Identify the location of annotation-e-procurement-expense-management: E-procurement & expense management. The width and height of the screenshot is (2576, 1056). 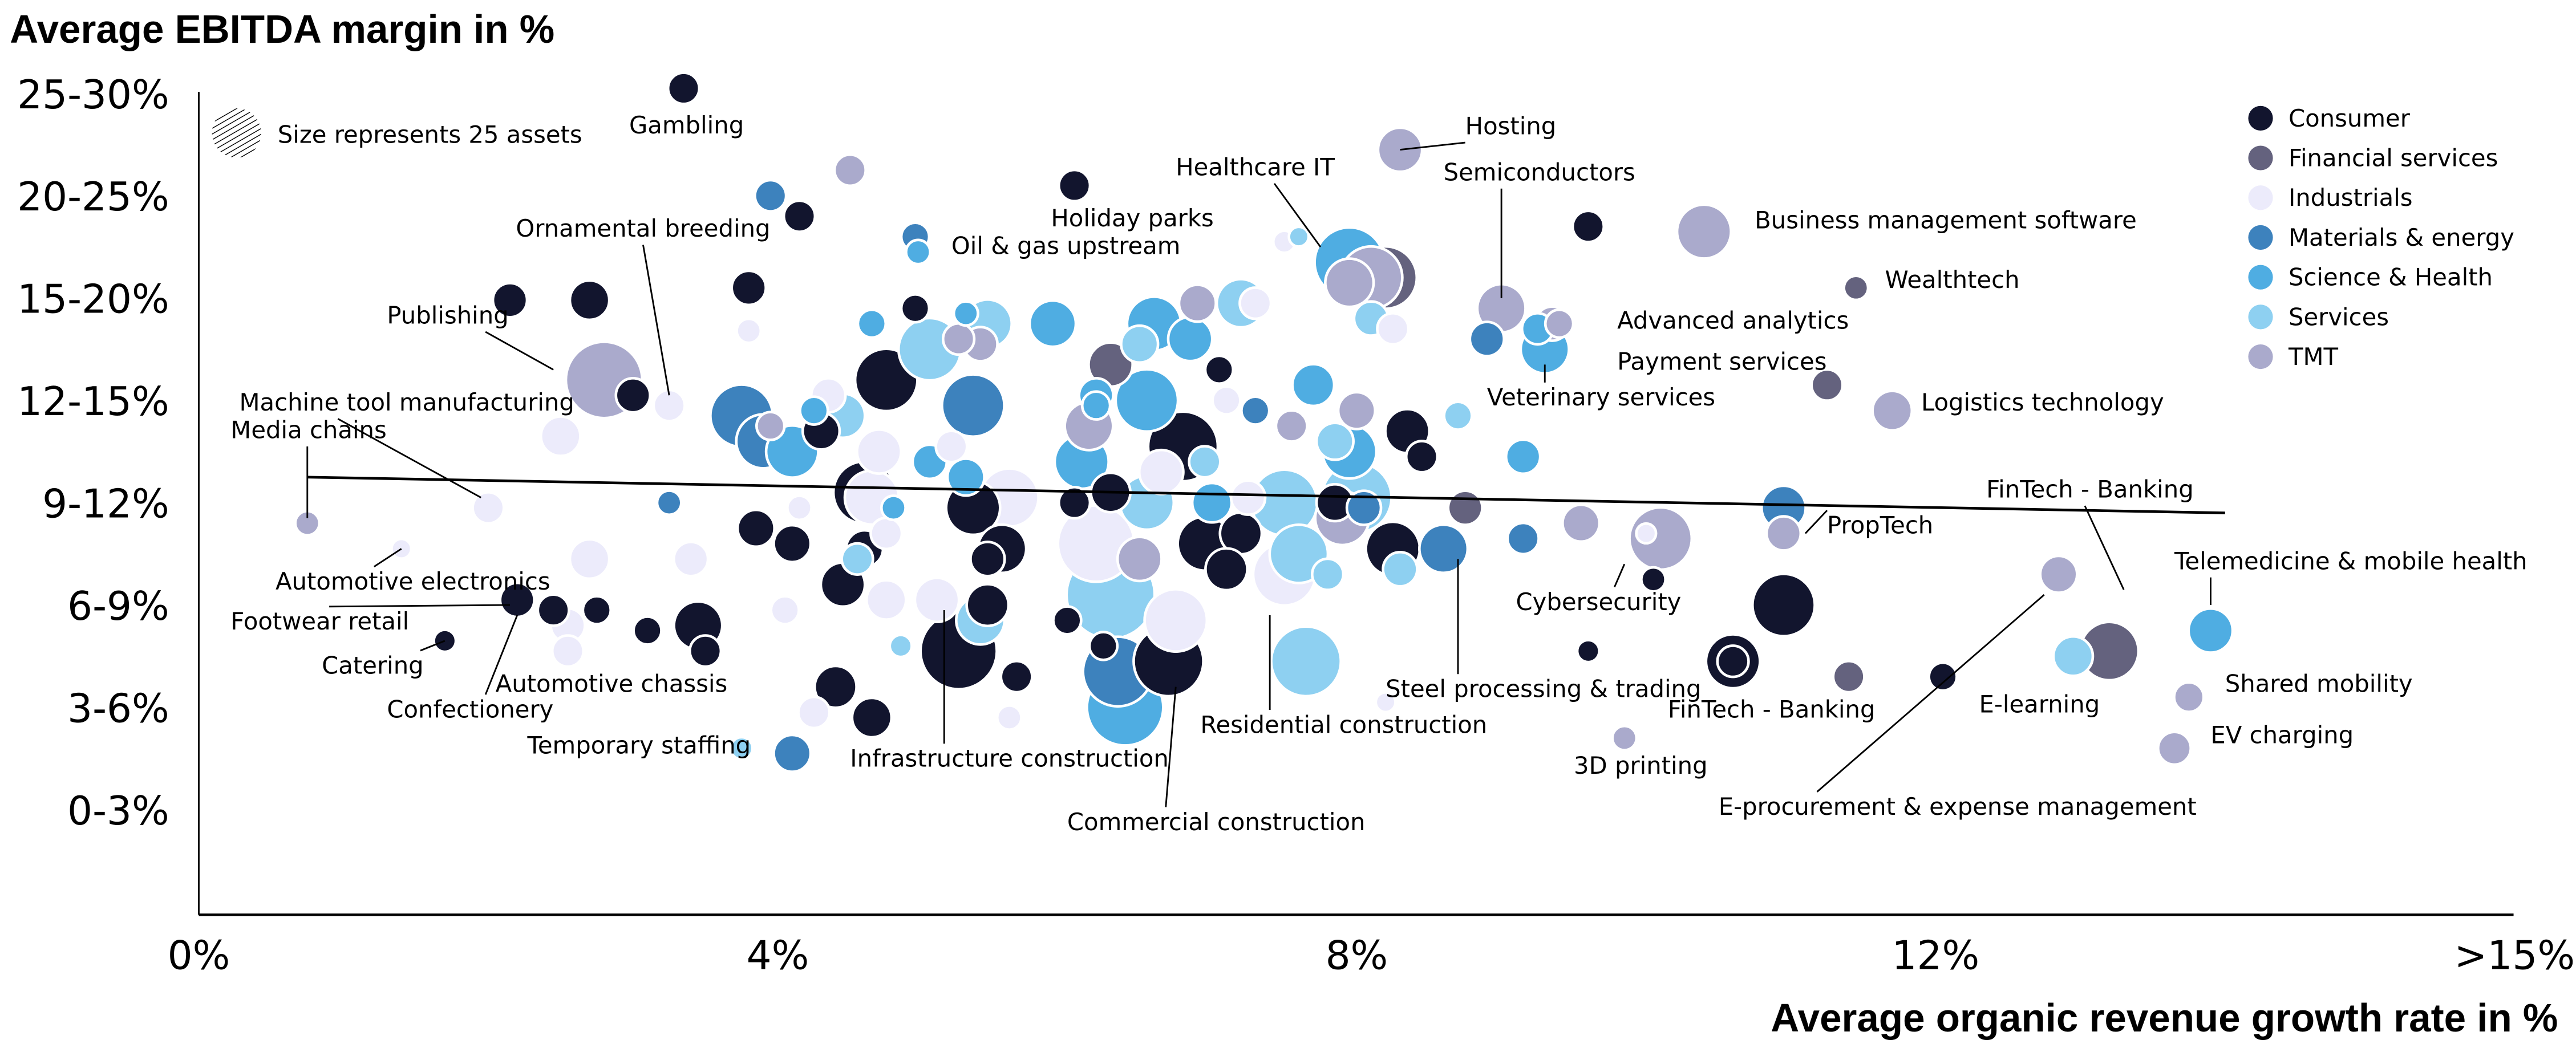
(1958, 807).